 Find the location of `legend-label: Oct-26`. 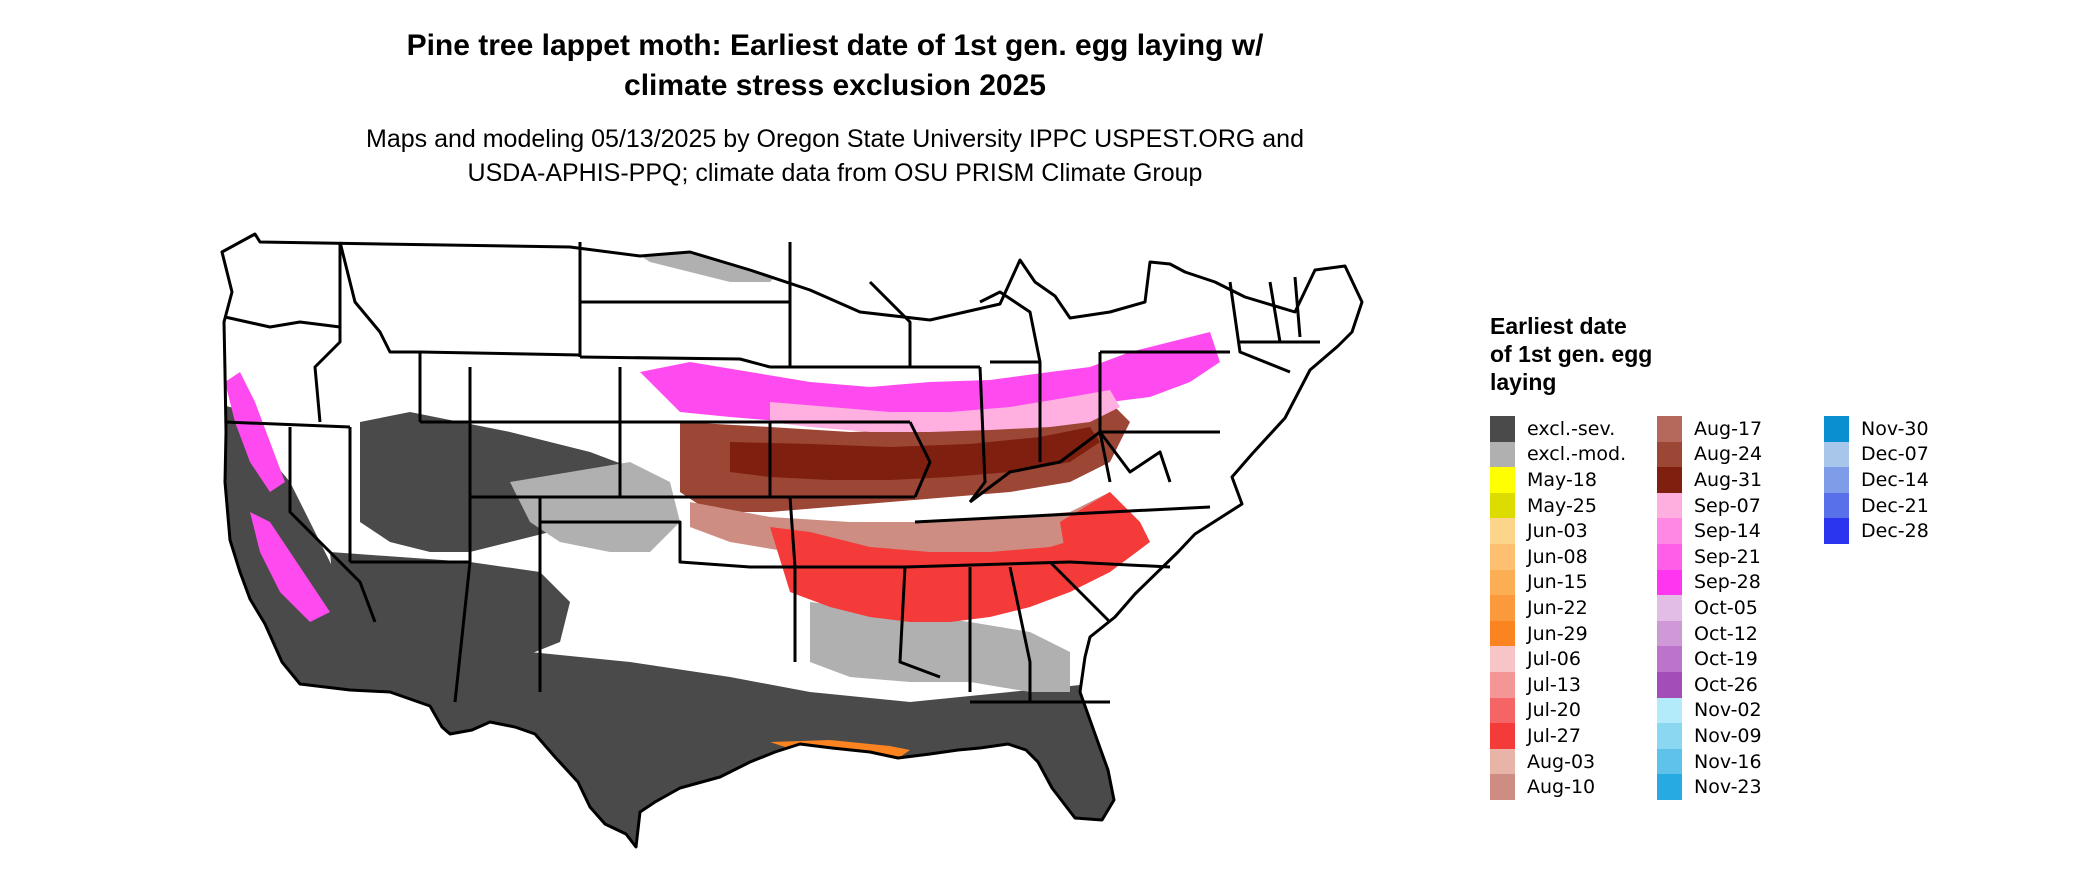

legend-label: Oct-26 is located at coordinates (1726, 684).